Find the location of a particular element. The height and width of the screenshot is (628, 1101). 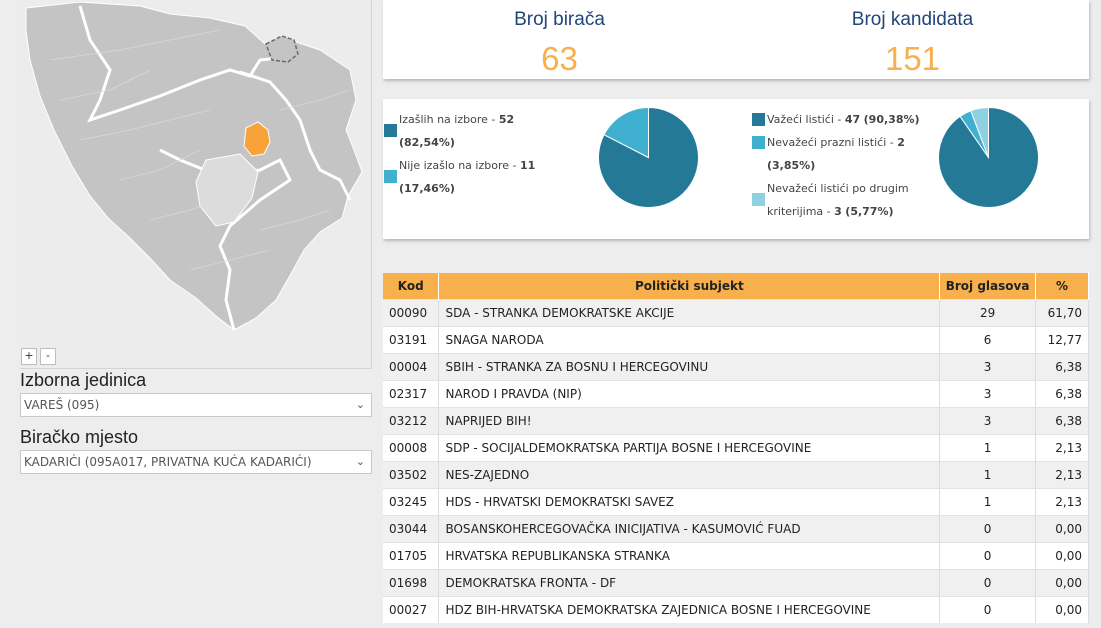

polling-station-label: Biračko mjesto is located at coordinates (79, 437).